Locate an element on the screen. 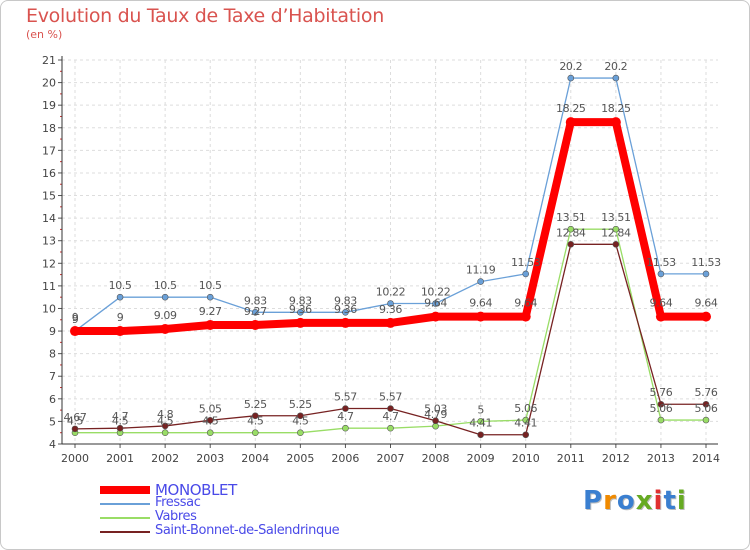  data-label: 5.76 is located at coordinates (660, 392).